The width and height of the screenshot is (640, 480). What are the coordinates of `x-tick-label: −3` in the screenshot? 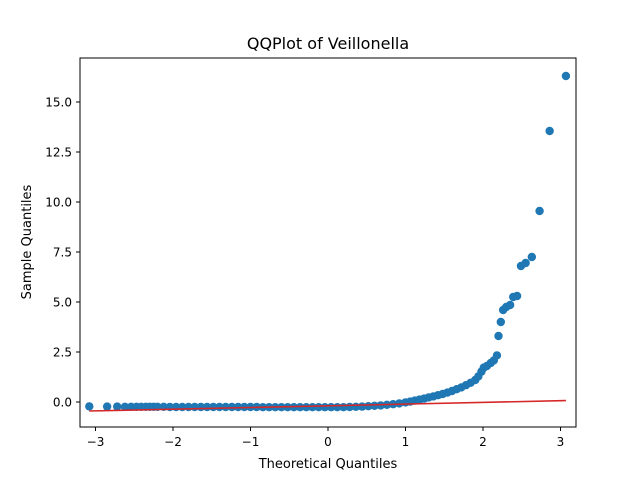 It's located at (96, 442).